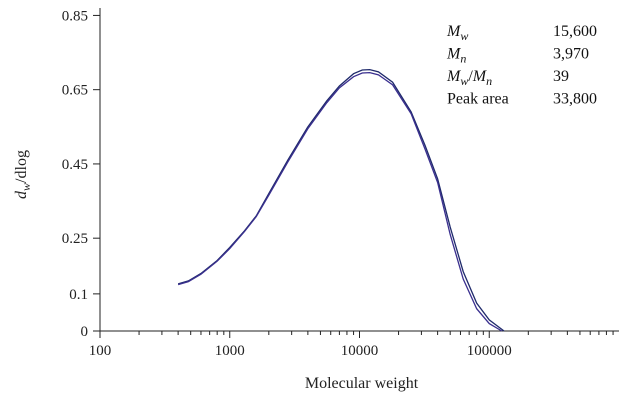  What do you see at coordinates (575, 99) in the screenshot?
I see `stat-value: 33,800` at bounding box center [575, 99].